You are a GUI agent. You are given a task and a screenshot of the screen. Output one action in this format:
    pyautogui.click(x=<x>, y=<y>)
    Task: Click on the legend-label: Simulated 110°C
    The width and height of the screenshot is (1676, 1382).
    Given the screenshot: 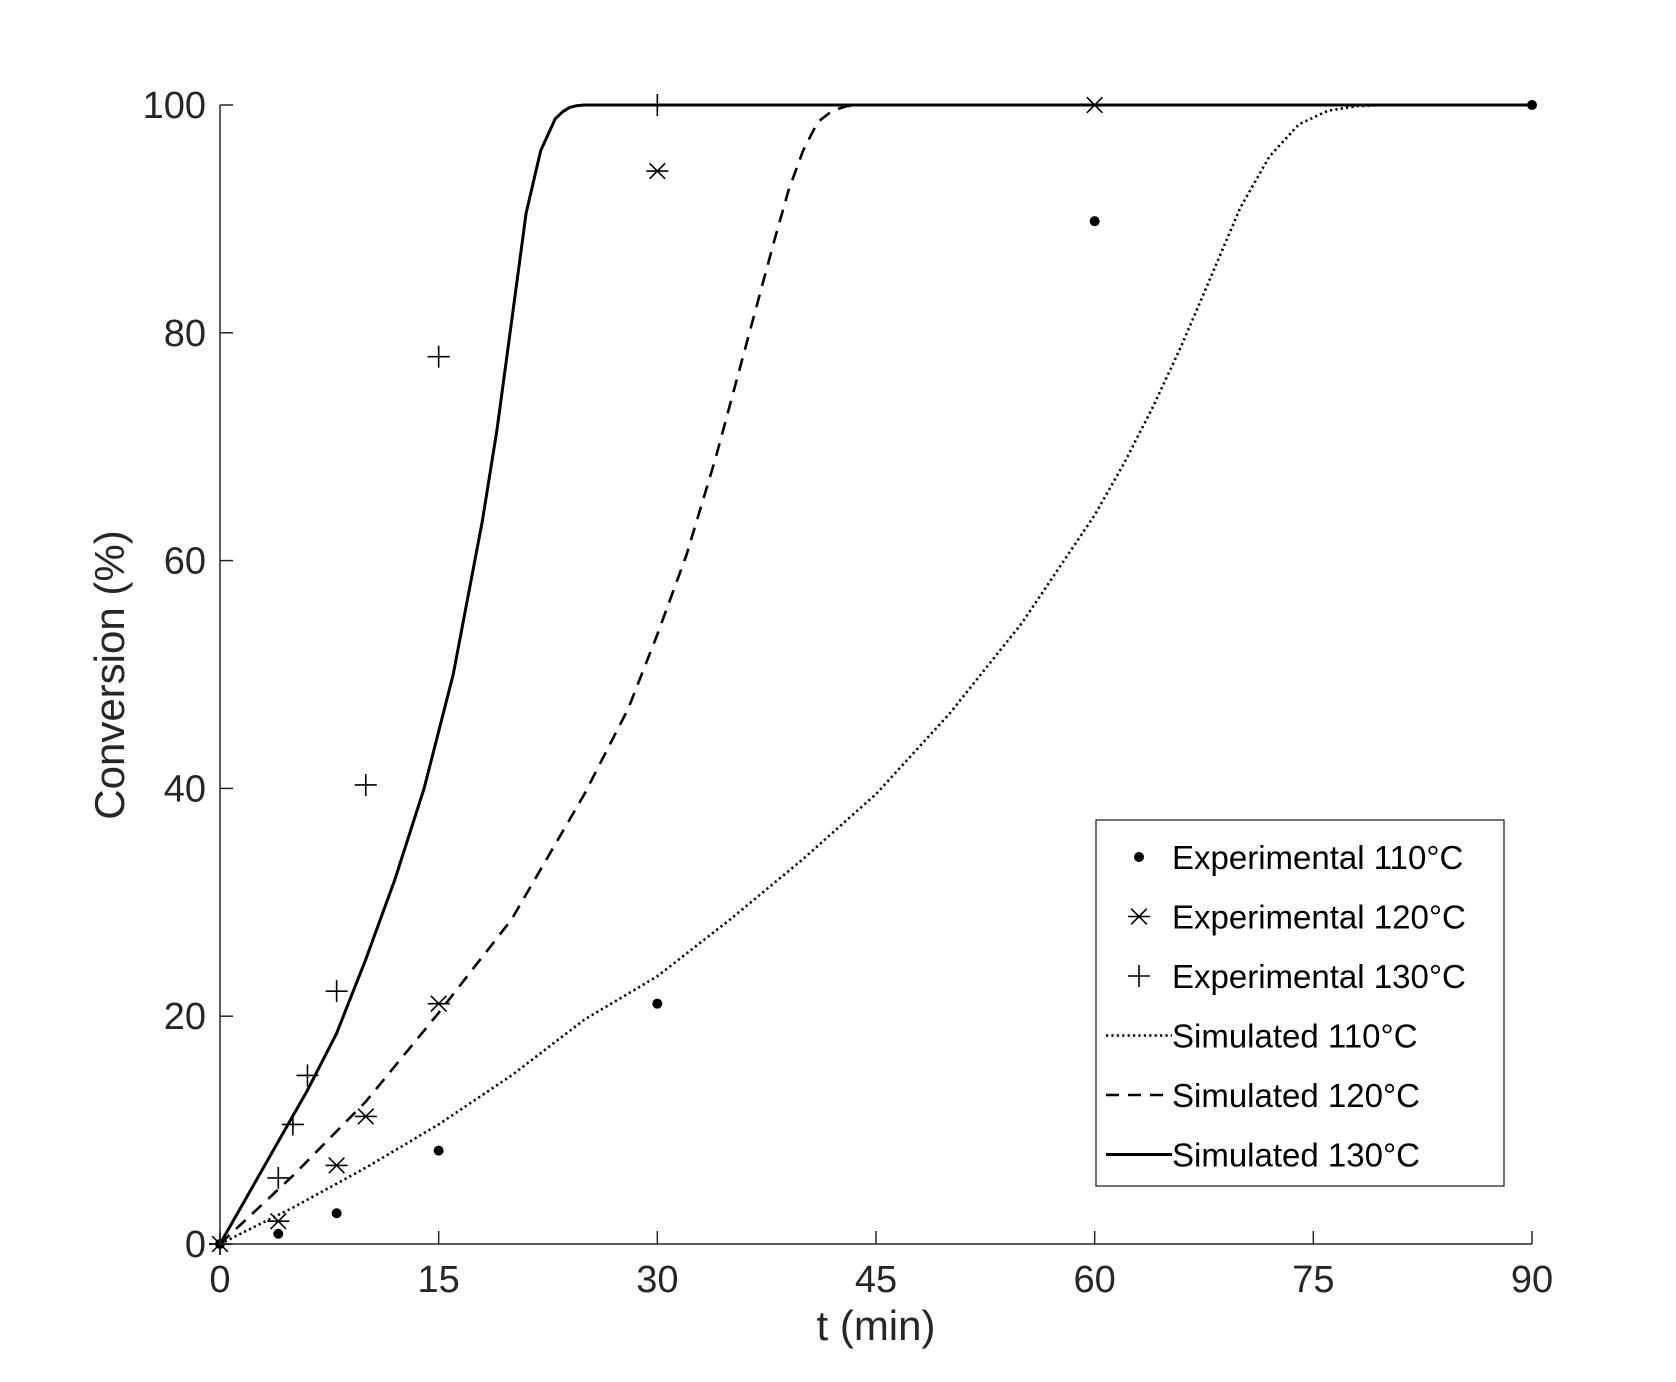 What is the action you would take?
    pyautogui.click(x=1295, y=1036)
    